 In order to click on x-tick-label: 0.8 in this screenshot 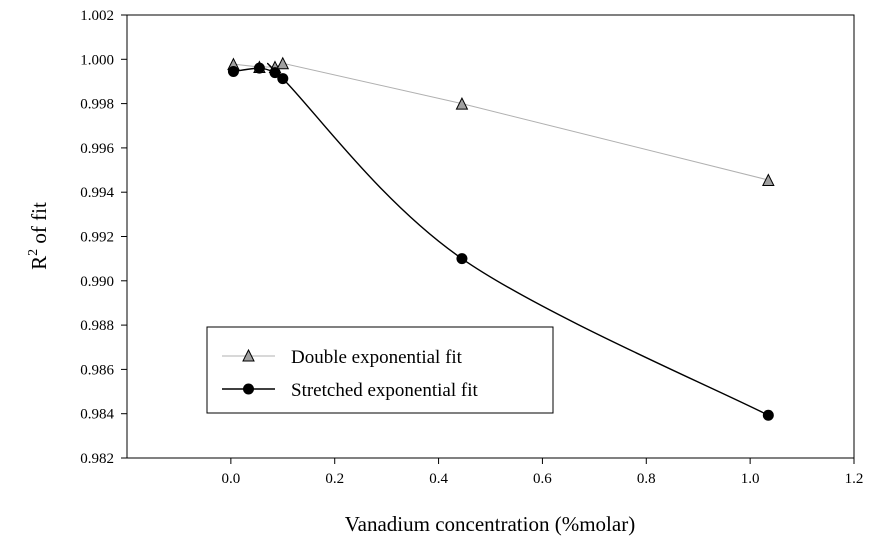, I will do `click(646, 479)`.